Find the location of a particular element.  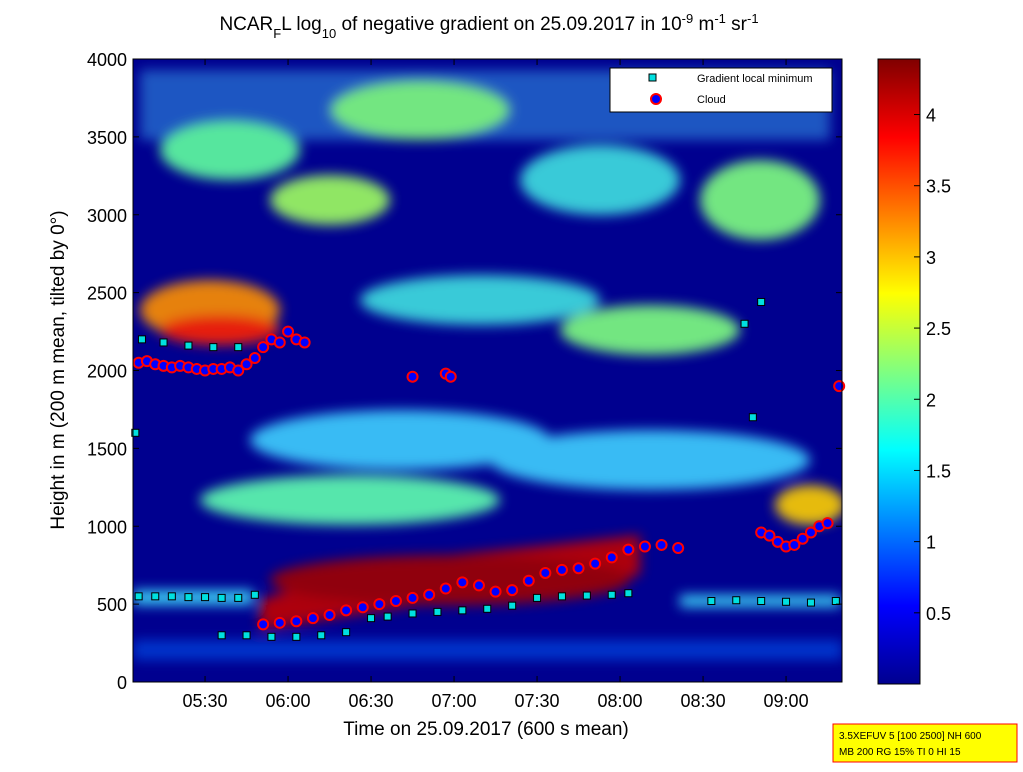

title-part: m is located at coordinates (703, 24).